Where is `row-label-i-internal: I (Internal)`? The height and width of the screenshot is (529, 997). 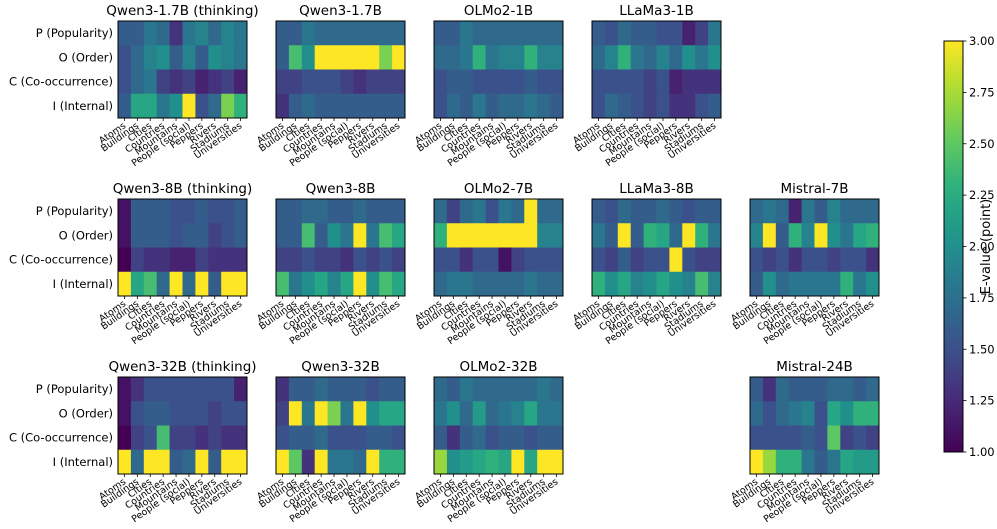 row-label-i-internal: I (Internal) is located at coordinates (83, 284).